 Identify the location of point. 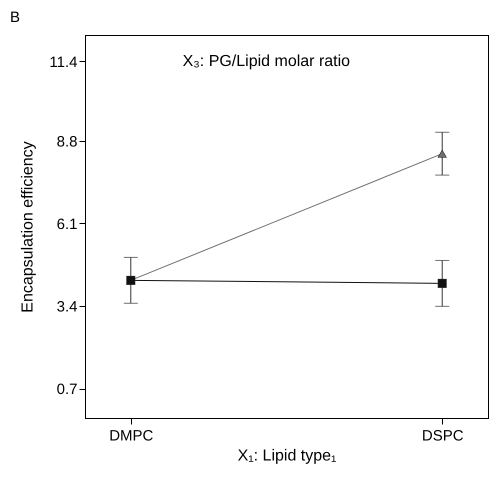
(442, 283).